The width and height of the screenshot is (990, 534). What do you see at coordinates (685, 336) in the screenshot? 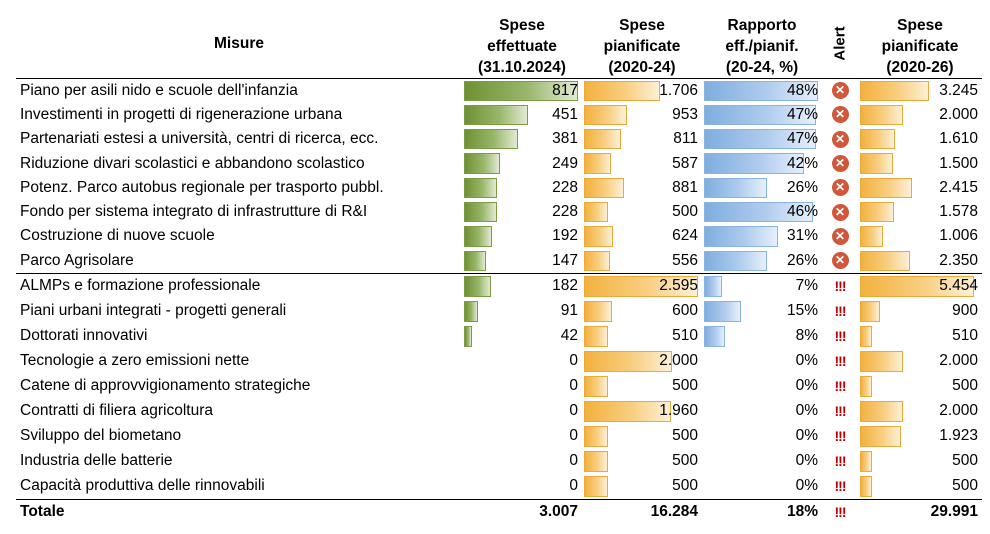
I see `planned24-value: 510` at bounding box center [685, 336].